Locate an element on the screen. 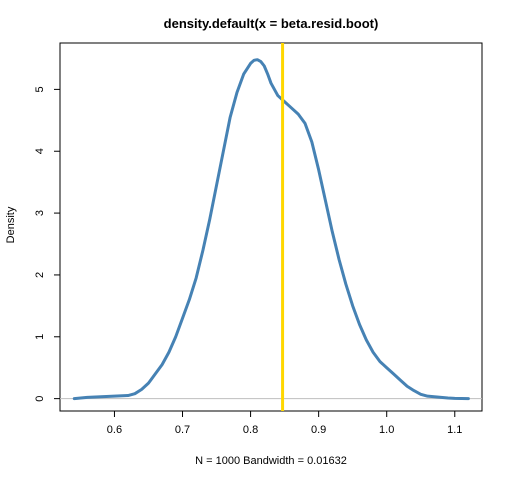 The width and height of the screenshot is (512, 480). x-tick-label: 1.0 is located at coordinates (386, 430).